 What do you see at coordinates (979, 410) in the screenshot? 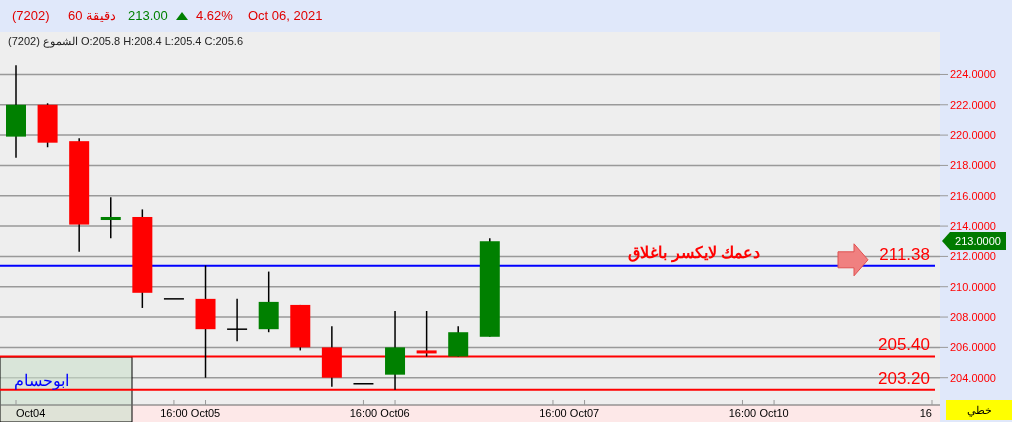
I see `text: خطي` at bounding box center [979, 410].